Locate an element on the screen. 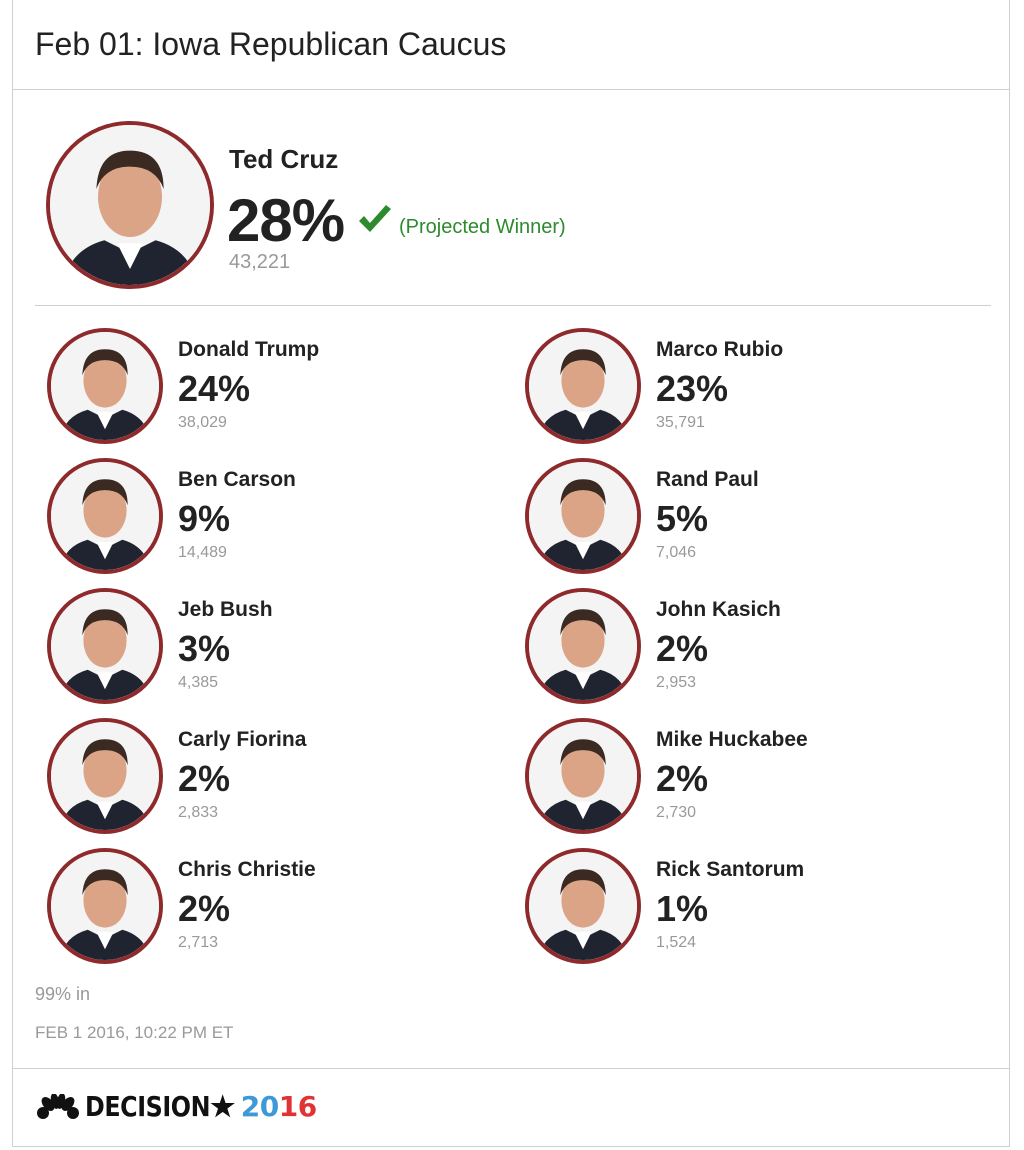 This screenshot has width=1024, height=1150. candidate-votes: 2,833 is located at coordinates (198, 812).